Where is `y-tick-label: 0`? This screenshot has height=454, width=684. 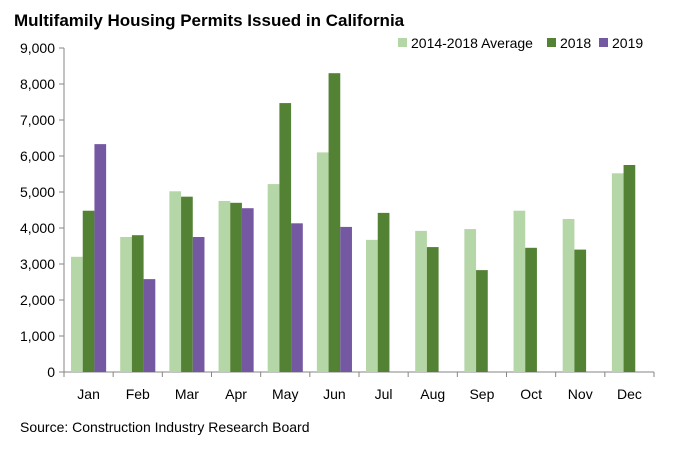
y-tick-label: 0 is located at coordinates (51, 372).